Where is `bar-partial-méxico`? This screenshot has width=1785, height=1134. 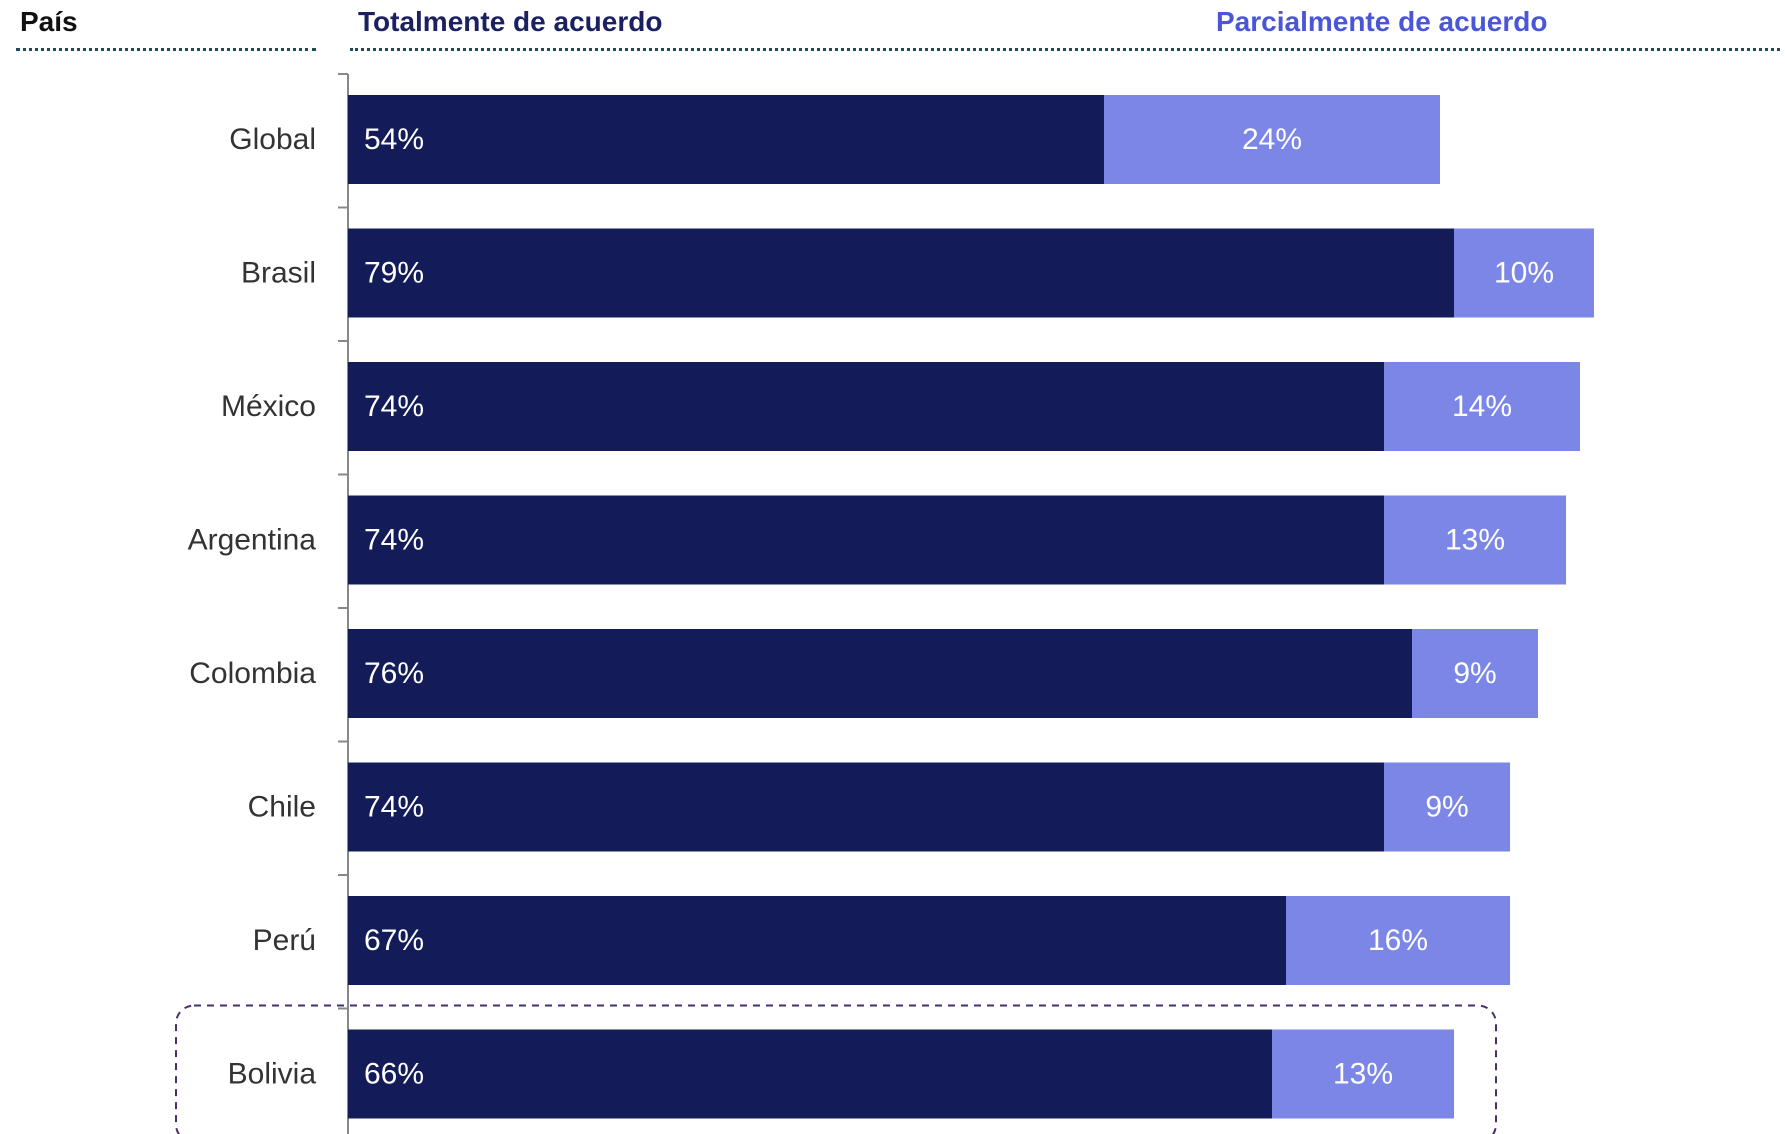
bar-partial-méxico is located at coordinates (1482, 406).